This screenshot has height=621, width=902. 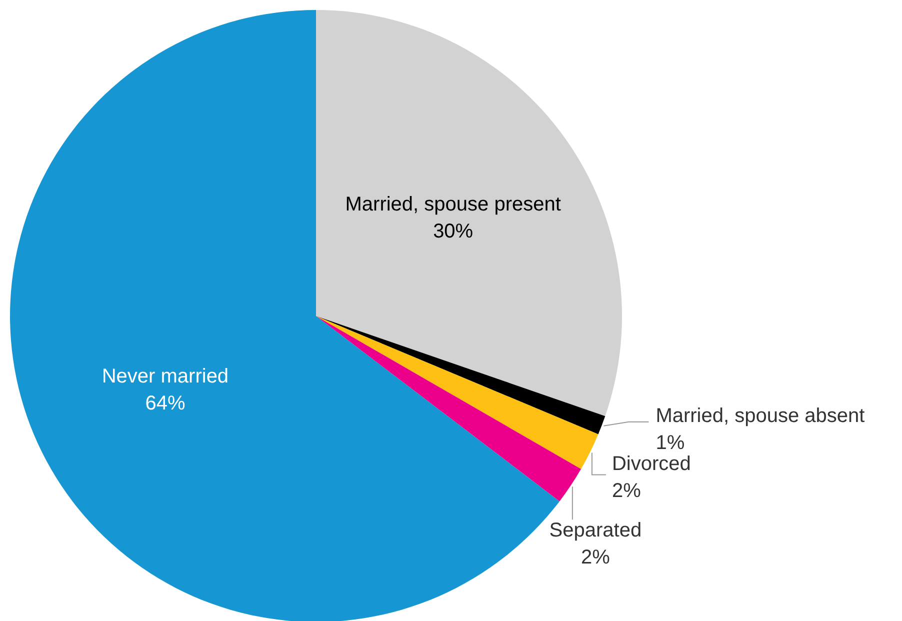 I want to click on slice-label: Married, spouse present, so click(x=453, y=204).